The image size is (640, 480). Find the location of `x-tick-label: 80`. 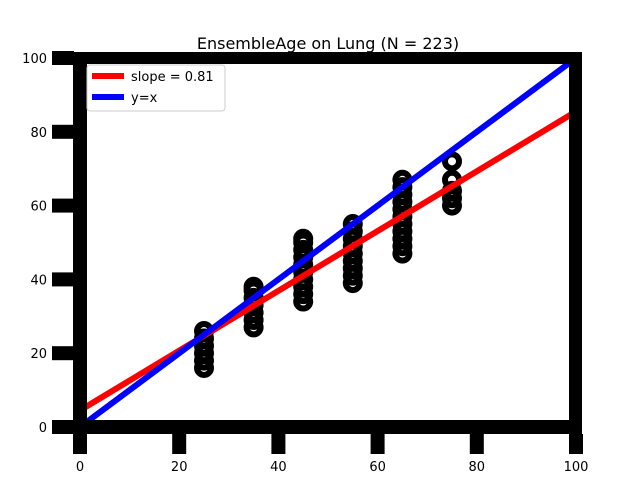

x-tick-label: 80 is located at coordinates (477, 467).